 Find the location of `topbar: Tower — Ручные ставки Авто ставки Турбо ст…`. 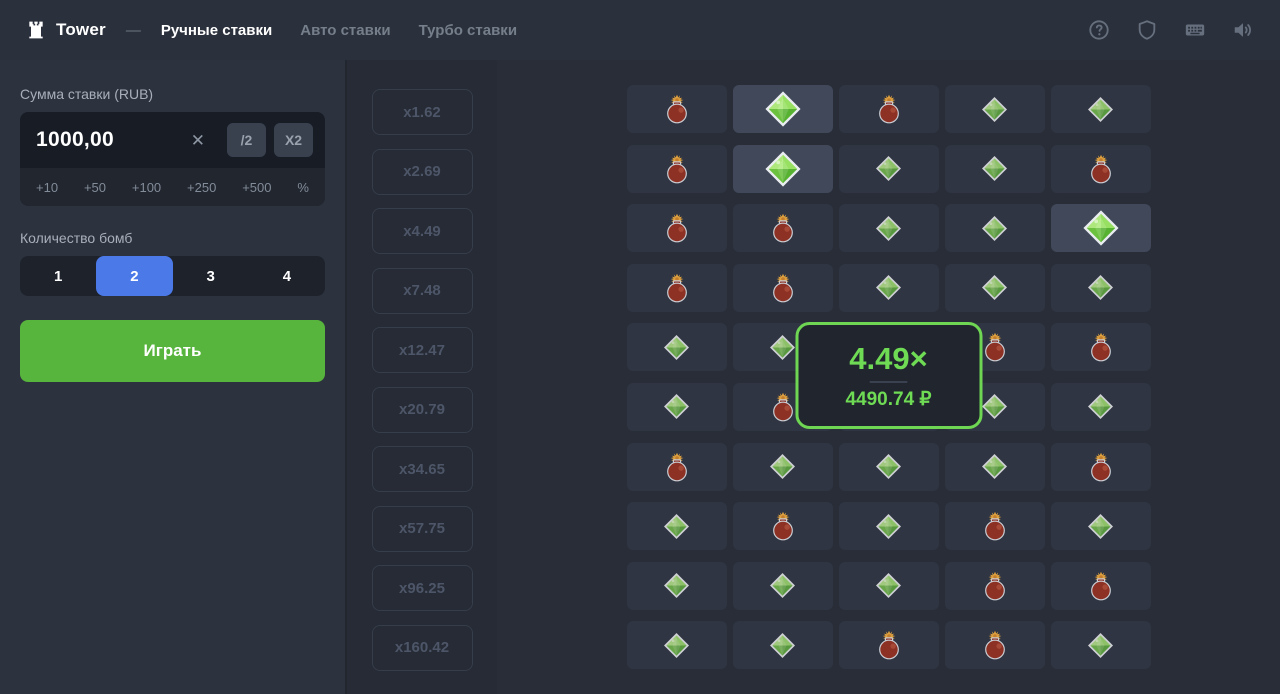

topbar: Tower — Ручные ставки Авто ставки Турбо ст… is located at coordinates (640, 30).